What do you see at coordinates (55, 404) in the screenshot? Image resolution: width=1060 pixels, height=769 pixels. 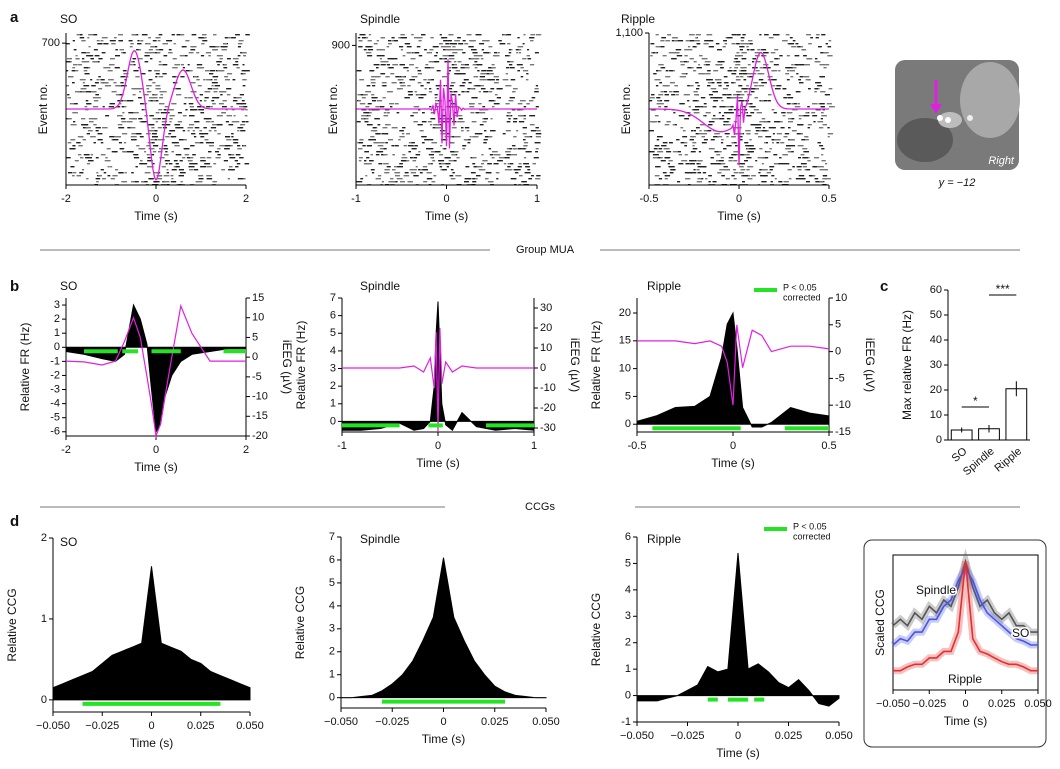 I see `y-tick-label: -4` at bounding box center [55, 404].